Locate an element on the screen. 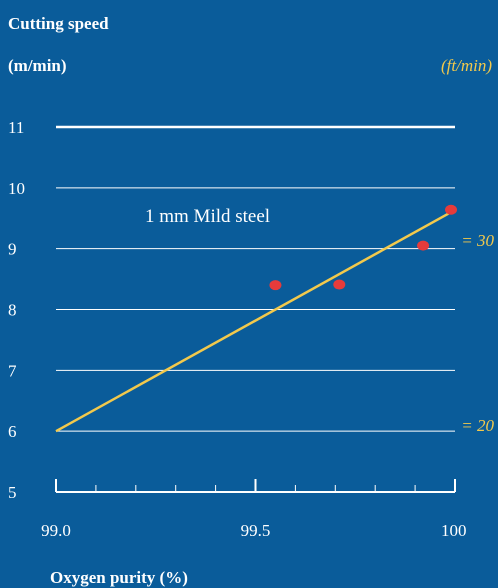 The image size is (498, 588). y-right-tick-label: = 20 is located at coordinates (477, 425).